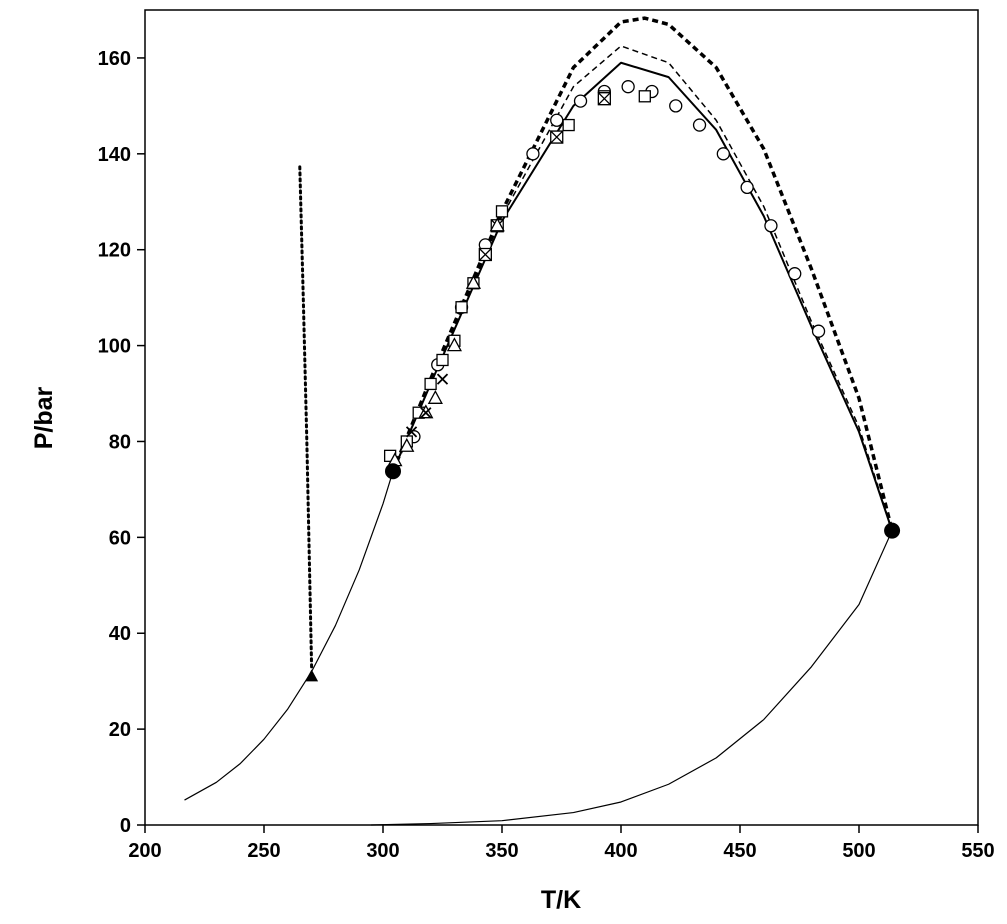 The image size is (1007, 924). I want to click on y-tick-label: 20, so click(120, 730).